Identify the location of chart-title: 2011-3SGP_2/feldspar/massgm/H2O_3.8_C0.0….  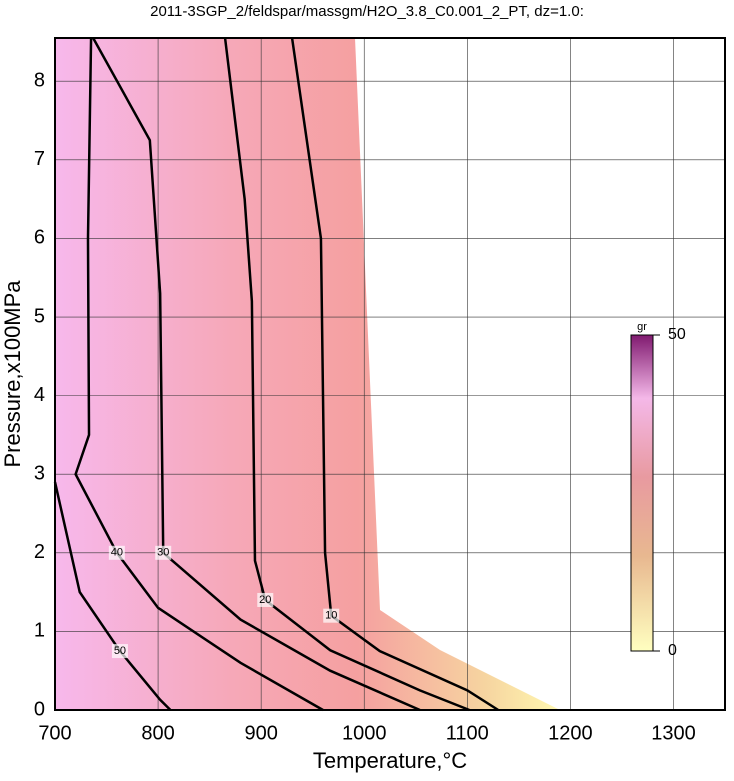
(367, 11).